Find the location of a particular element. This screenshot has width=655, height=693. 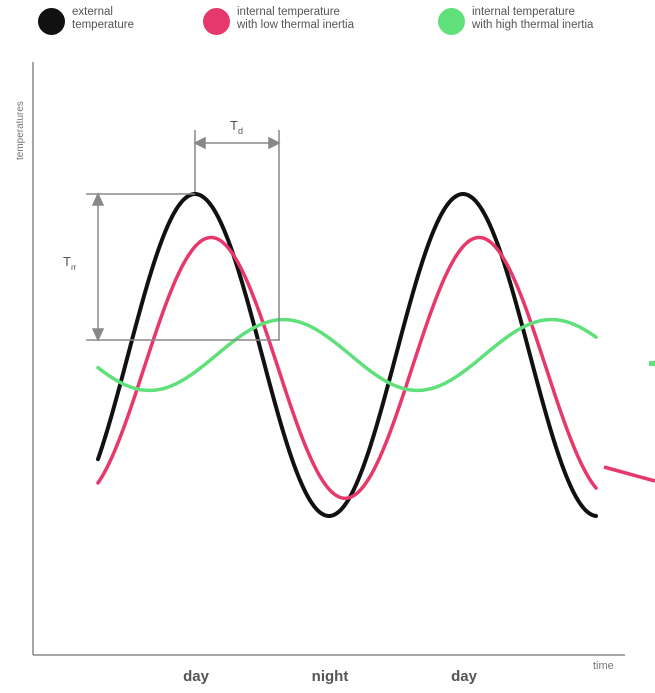

legend-item-external: external temperature is located at coordinates (135, 20).